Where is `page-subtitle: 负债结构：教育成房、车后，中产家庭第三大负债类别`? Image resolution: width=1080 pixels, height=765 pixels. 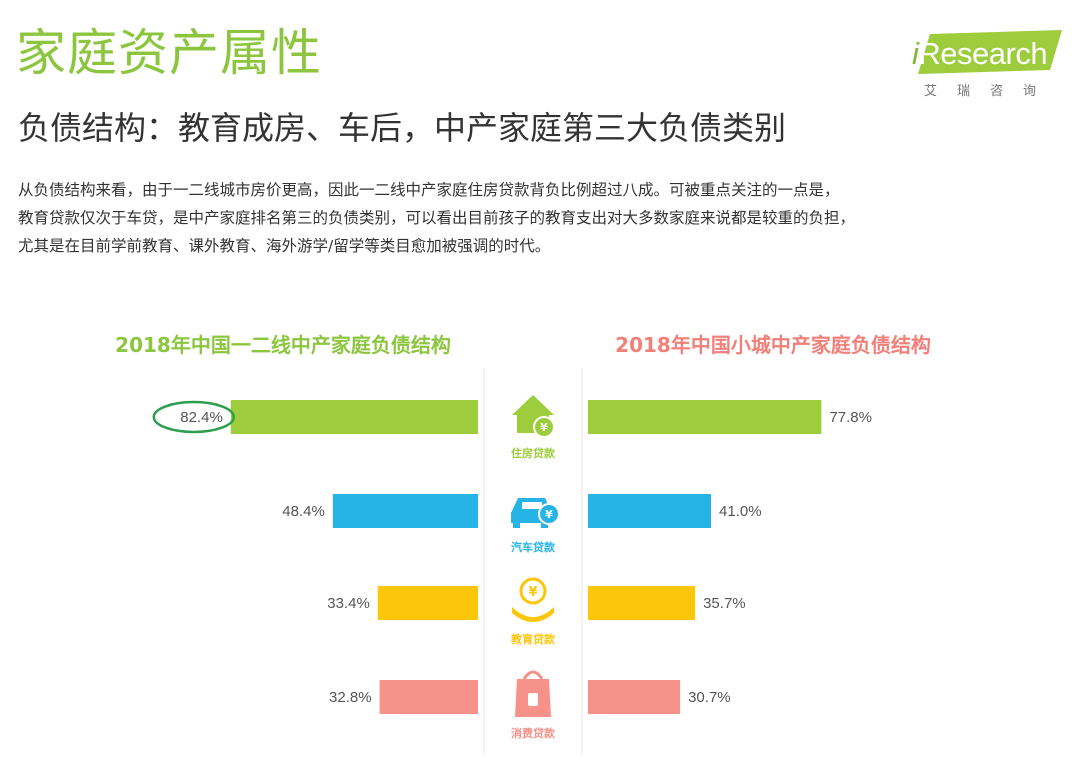
page-subtitle: 负债结构：教育成房、车后，中产家庭第三大负债类别 is located at coordinates (402, 128).